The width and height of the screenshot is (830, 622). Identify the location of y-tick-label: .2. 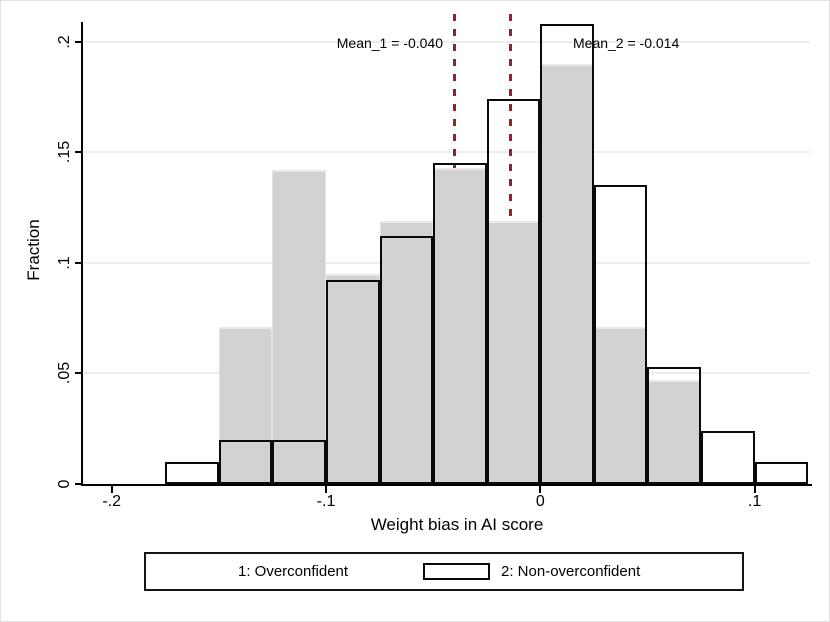
(64, 42).